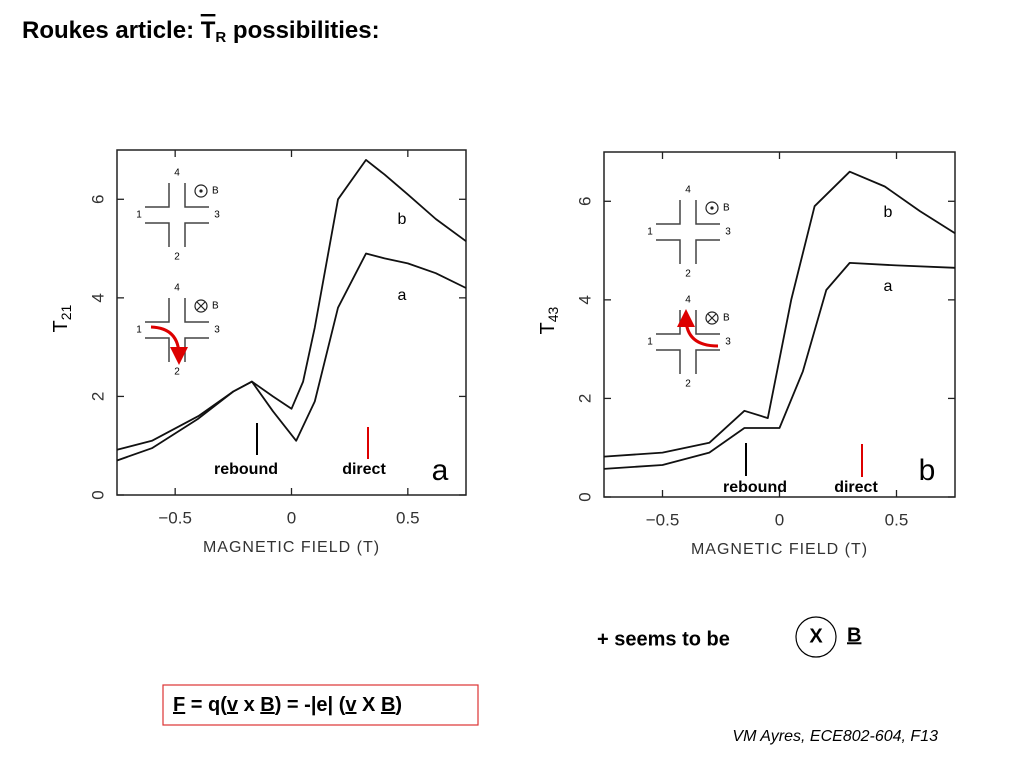 The image size is (1024, 768). Describe the element at coordinates (111, 30) in the screenshot. I see `title-text: Roukes article:` at that location.